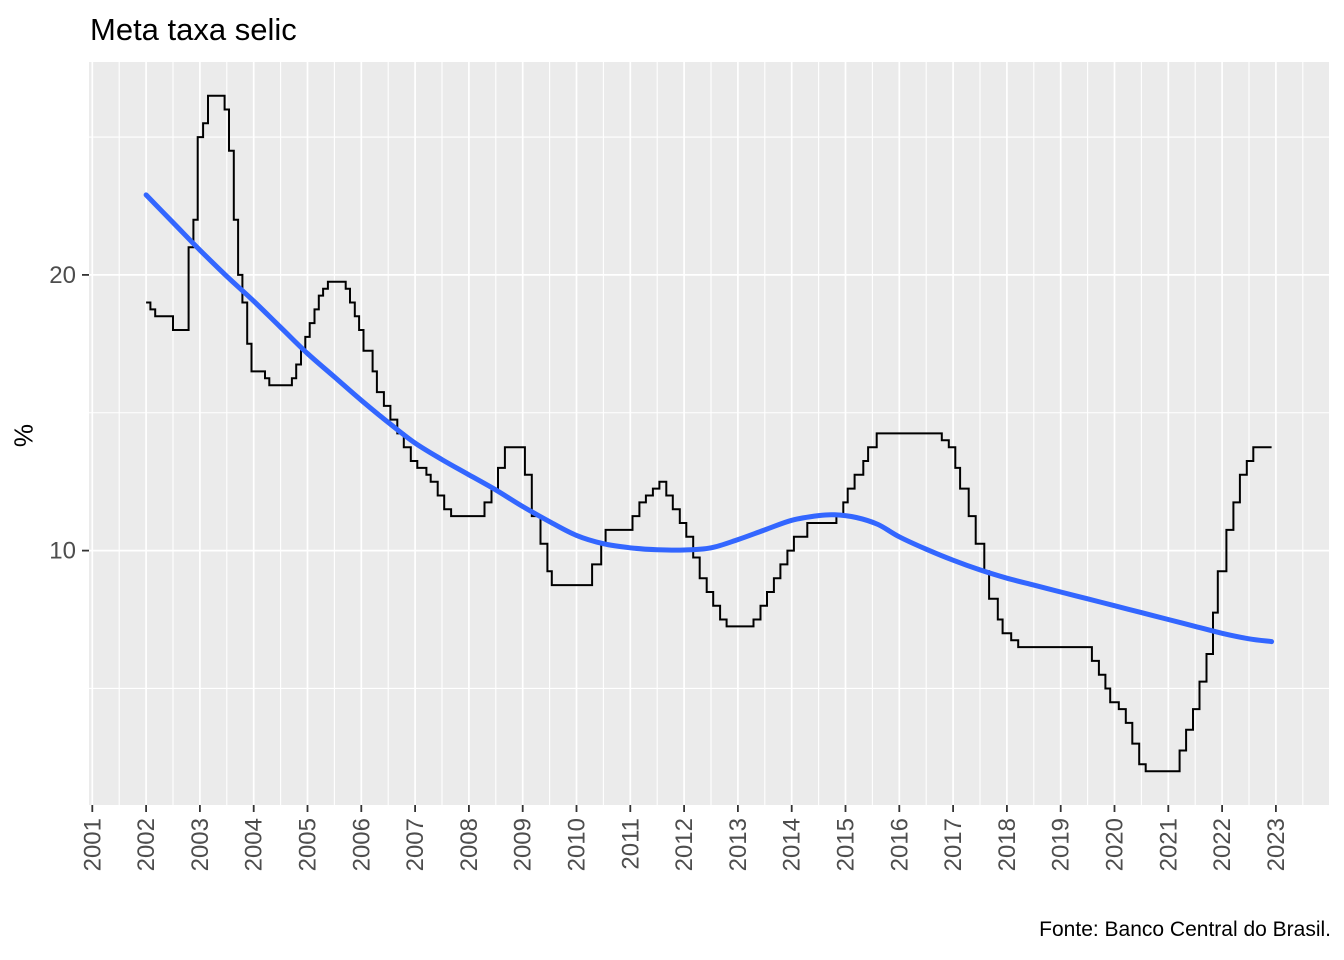 Image resolution: width=1344 pixels, height=960 pixels. What do you see at coordinates (146, 844) in the screenshot?
I see `x-tick-label: 2002` at bounding box center [146, 844].